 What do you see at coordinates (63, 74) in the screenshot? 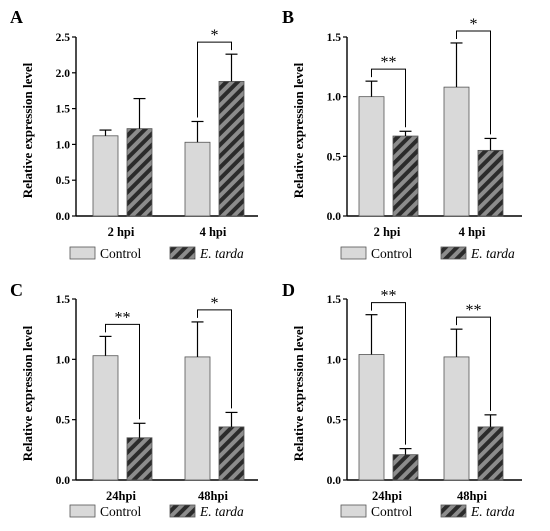
I see `y-tick-label: 2.0` at bounding box center [63, 74].